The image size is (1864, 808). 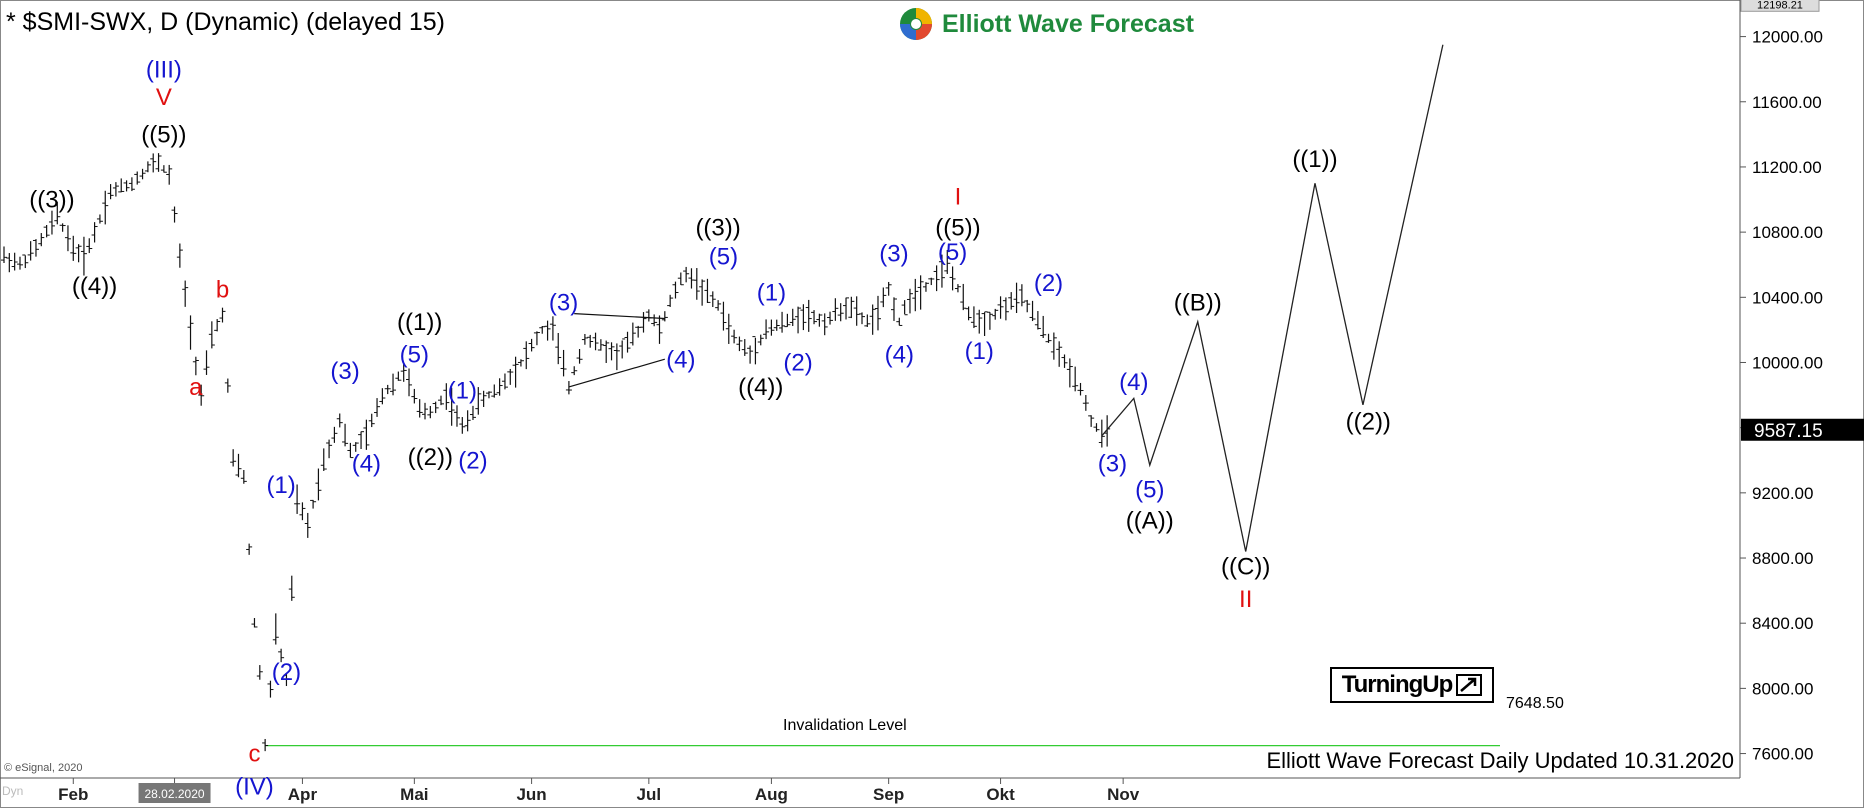 What do you see at coordinates (1272, 298) in the screenshot?
I see `projection-path` at bounding box center [1272, 298].